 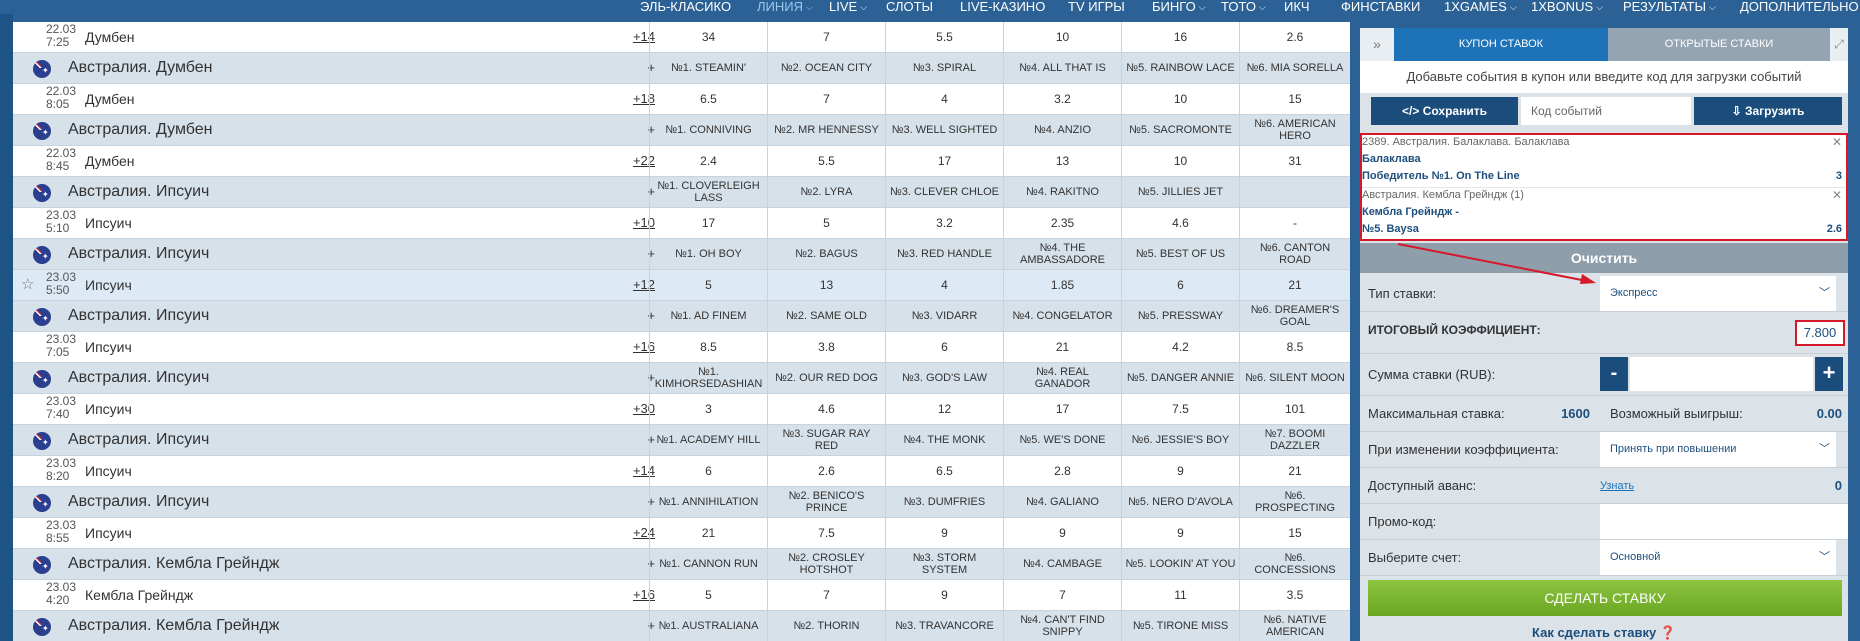 I want to click on nav-item: ЛИНИЯ ⌵, so click(x=785, y=7).